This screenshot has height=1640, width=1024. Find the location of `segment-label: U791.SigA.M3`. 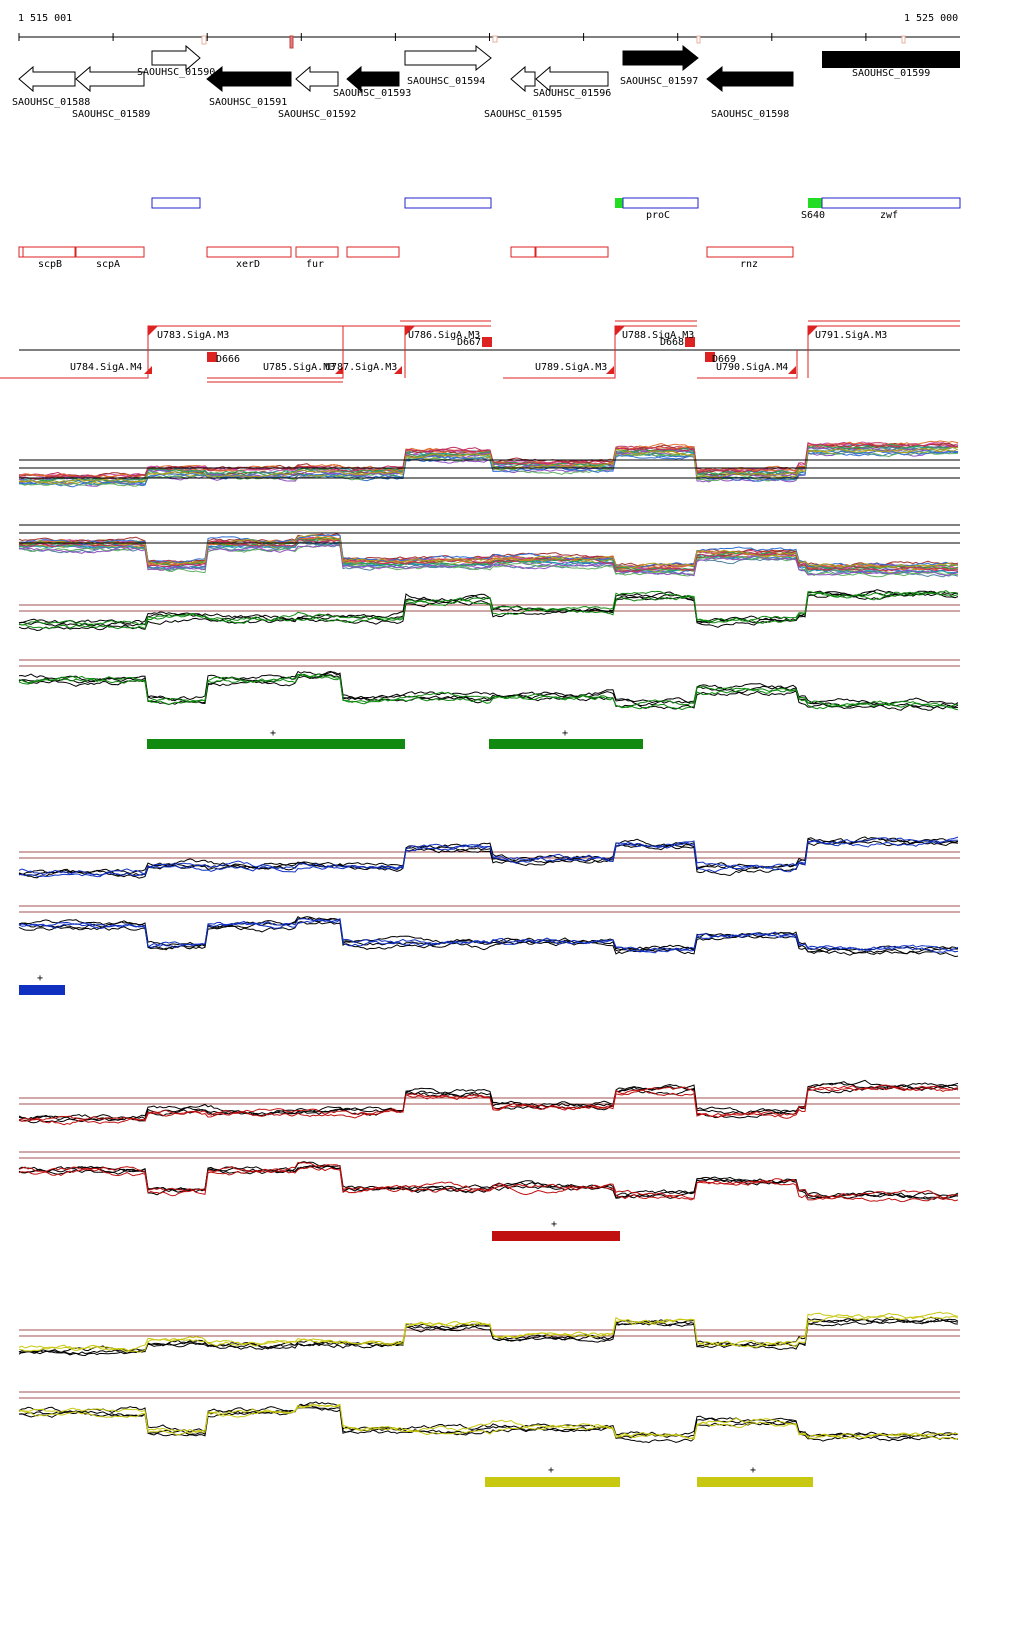

segment-label: U791.SigA.M3 is located at coordinates (851, 335).